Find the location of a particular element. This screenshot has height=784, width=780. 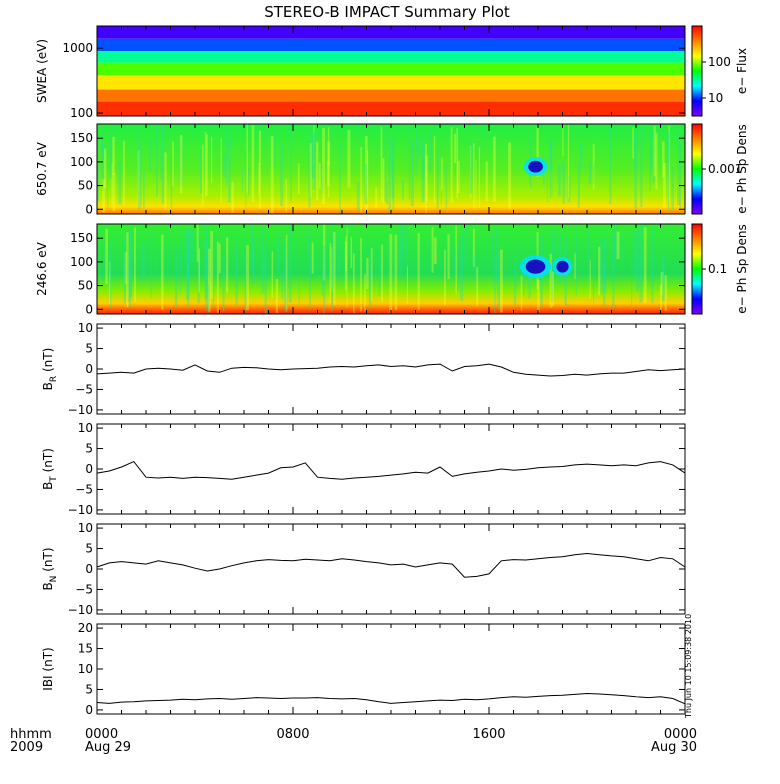

y-tick-label: 50 is located at coordinates (85, 186).